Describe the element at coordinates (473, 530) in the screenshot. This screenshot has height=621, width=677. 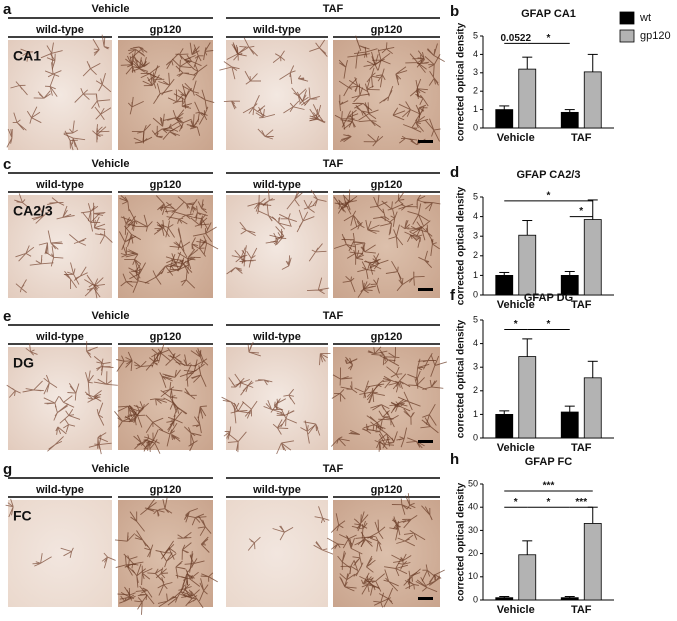
I see `y-tick-label: 30` at that location.